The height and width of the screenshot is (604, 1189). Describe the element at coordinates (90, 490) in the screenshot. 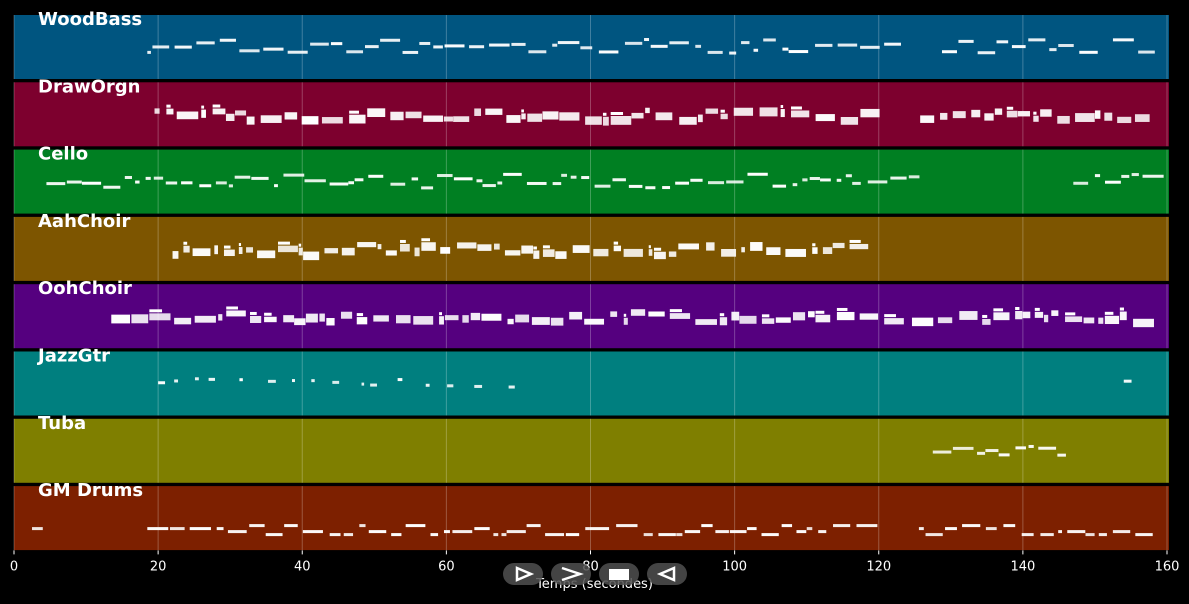

I see `track-name: GM Drums` at that location.